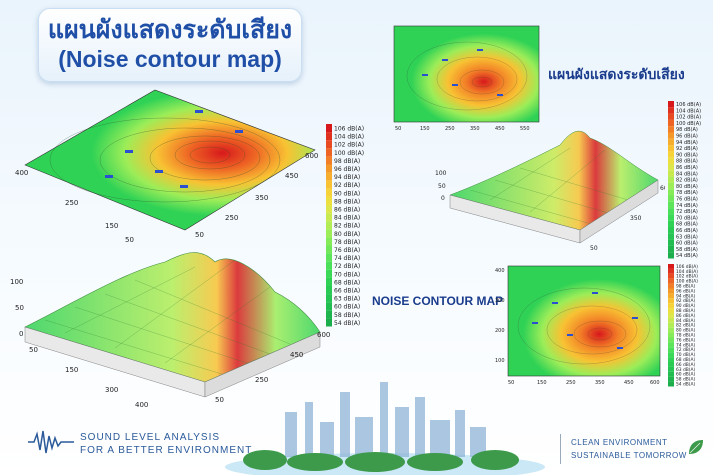 This screenshot has width=713, height=475. Describe the element at coordinates (685, 296) in the screenshot. I see `legend-label: 94 dB(A)` at that location.